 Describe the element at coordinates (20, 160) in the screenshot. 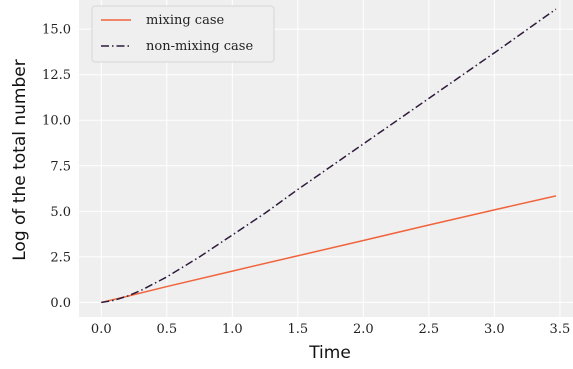

I see `y-axis-label: Log of the total number` at that location.